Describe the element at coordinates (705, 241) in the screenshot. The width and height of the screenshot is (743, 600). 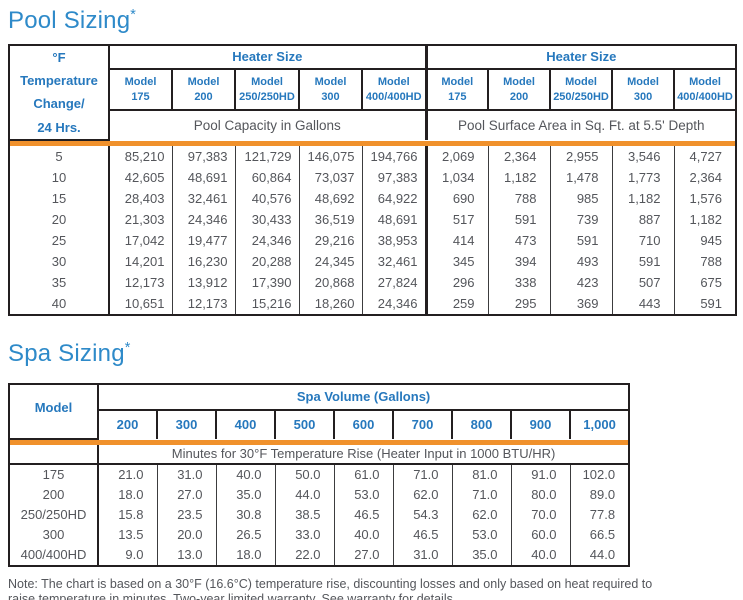
I see `value-cell: 945` at that location.